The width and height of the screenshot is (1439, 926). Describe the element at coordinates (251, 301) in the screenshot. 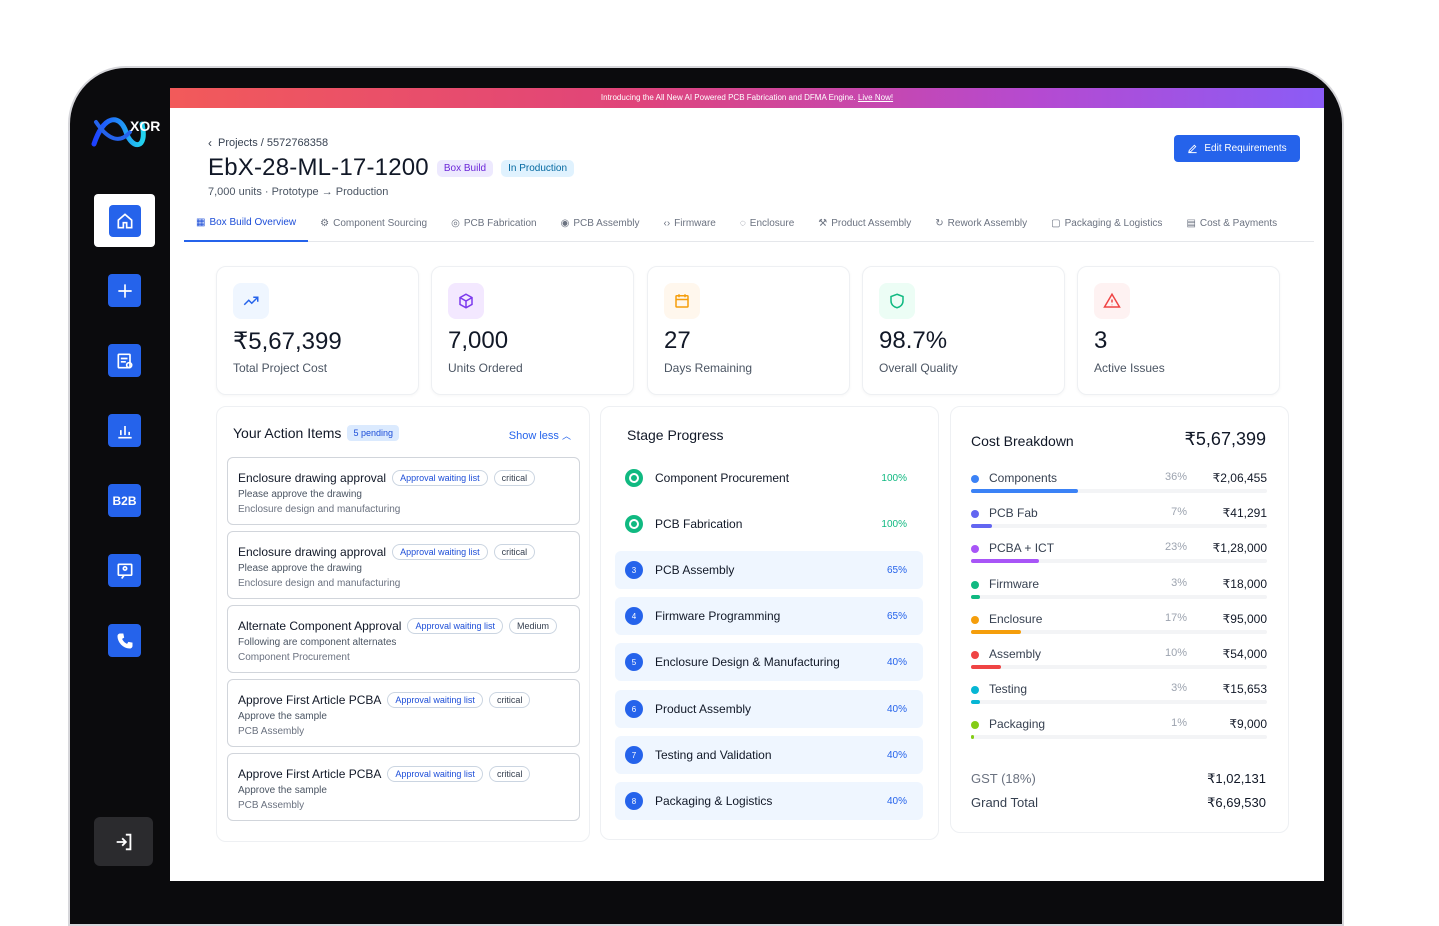

I see `trending-up-icon` at that location.